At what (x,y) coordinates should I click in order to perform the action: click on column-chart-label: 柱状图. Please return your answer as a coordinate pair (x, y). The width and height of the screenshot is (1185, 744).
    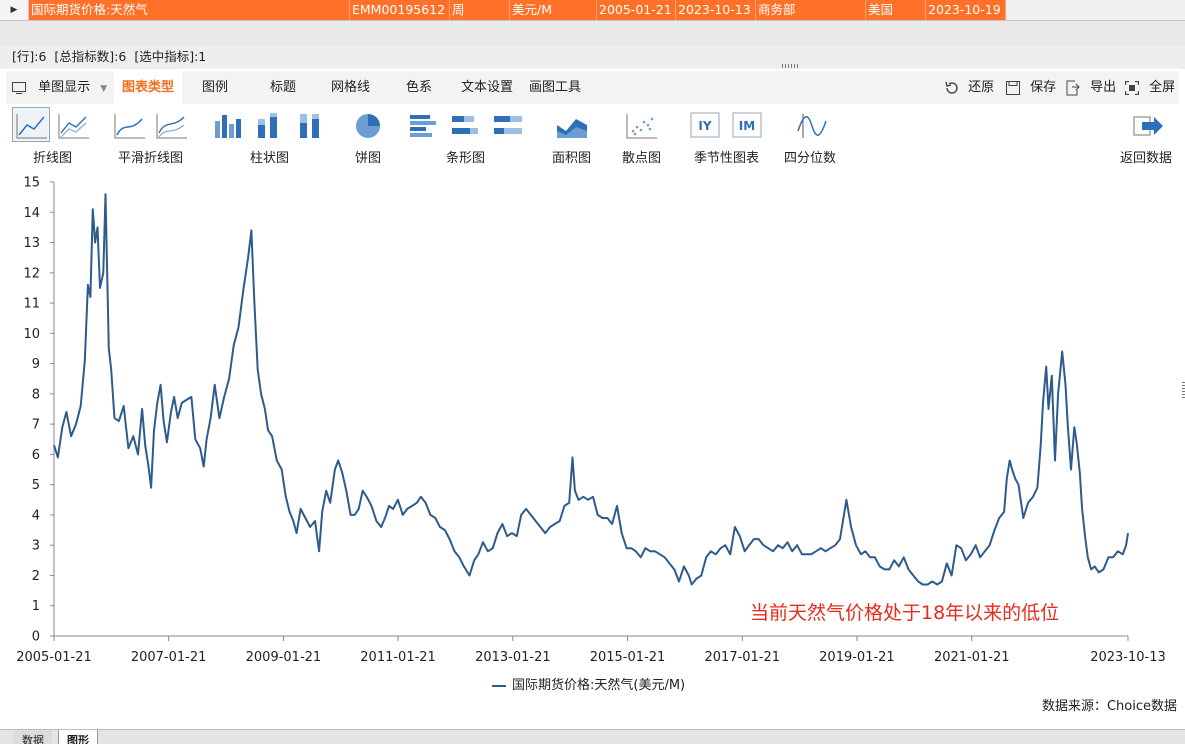
    Looking at the image, I should click on (270, 158).